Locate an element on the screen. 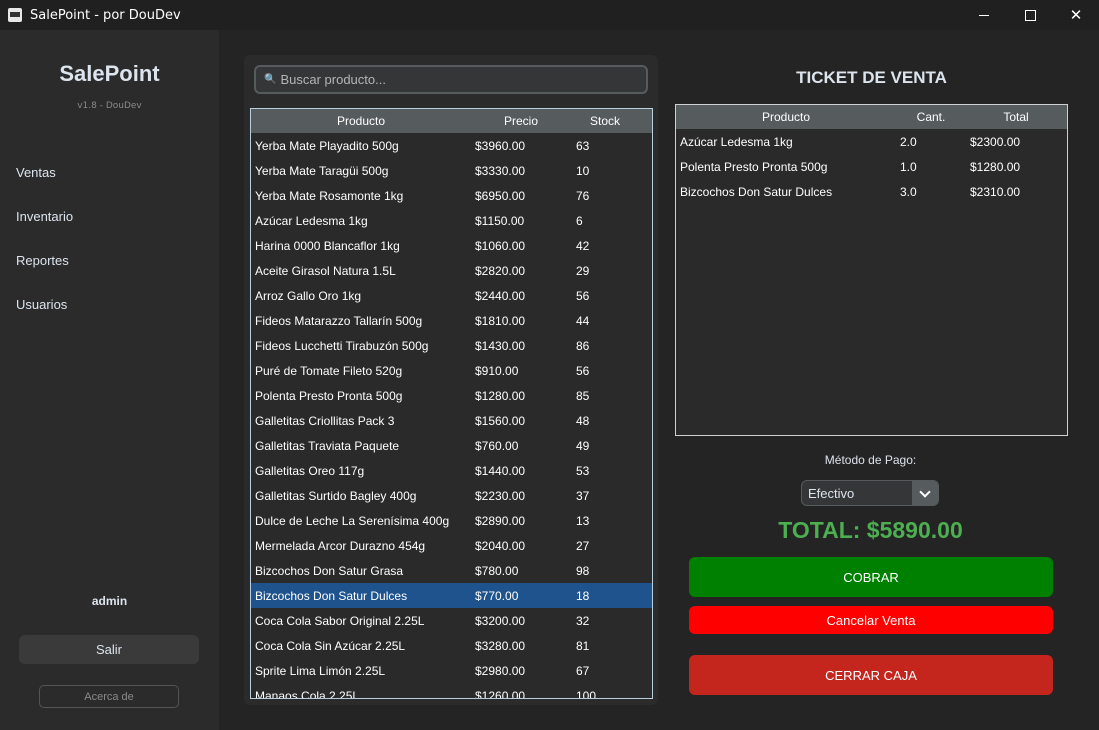 The image size is (1099, 730). ticket-total-cell: $2310.00 is located at coordinates (995, 191).